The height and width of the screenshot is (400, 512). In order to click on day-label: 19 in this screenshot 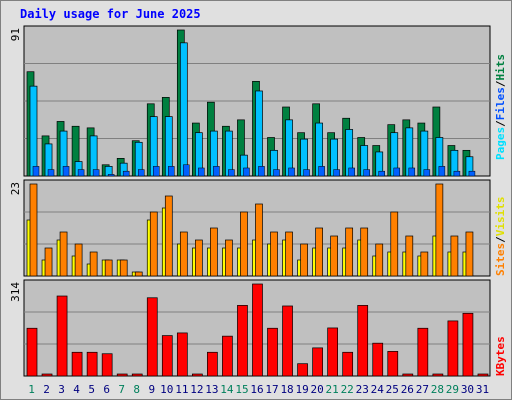, I will do `click(301, 389)`.